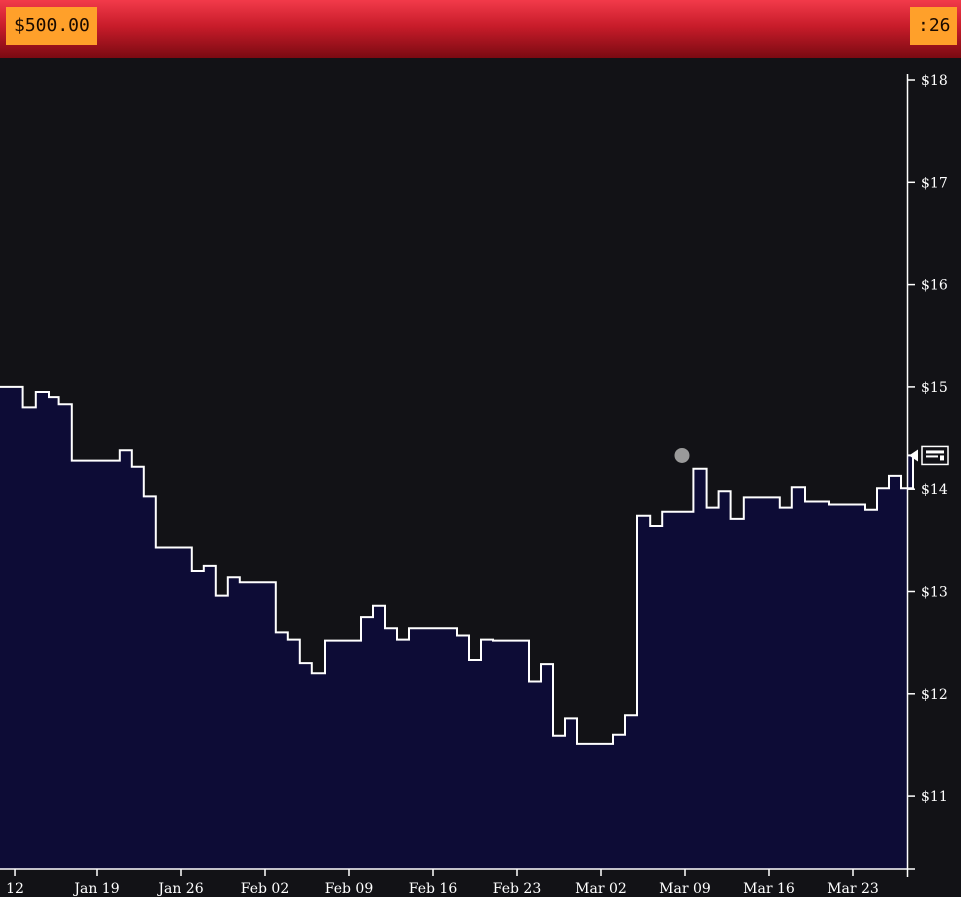  Describe the element at coordinates (51, 26) in the screenshot. I see `balance-badge: $500.00` at that location.